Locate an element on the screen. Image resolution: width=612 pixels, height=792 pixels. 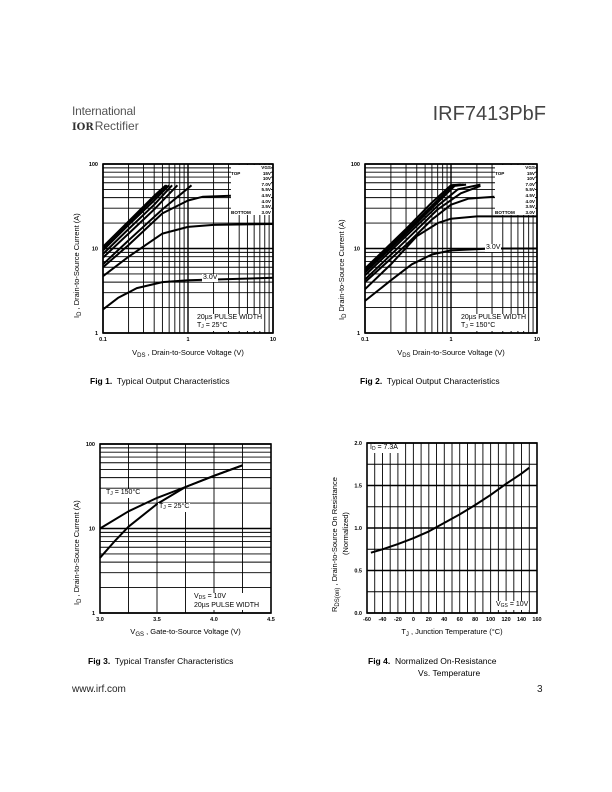
conditions-note: 20µs PULSE WIDTH TJ = 150°C is located at coordinates (494, 322).